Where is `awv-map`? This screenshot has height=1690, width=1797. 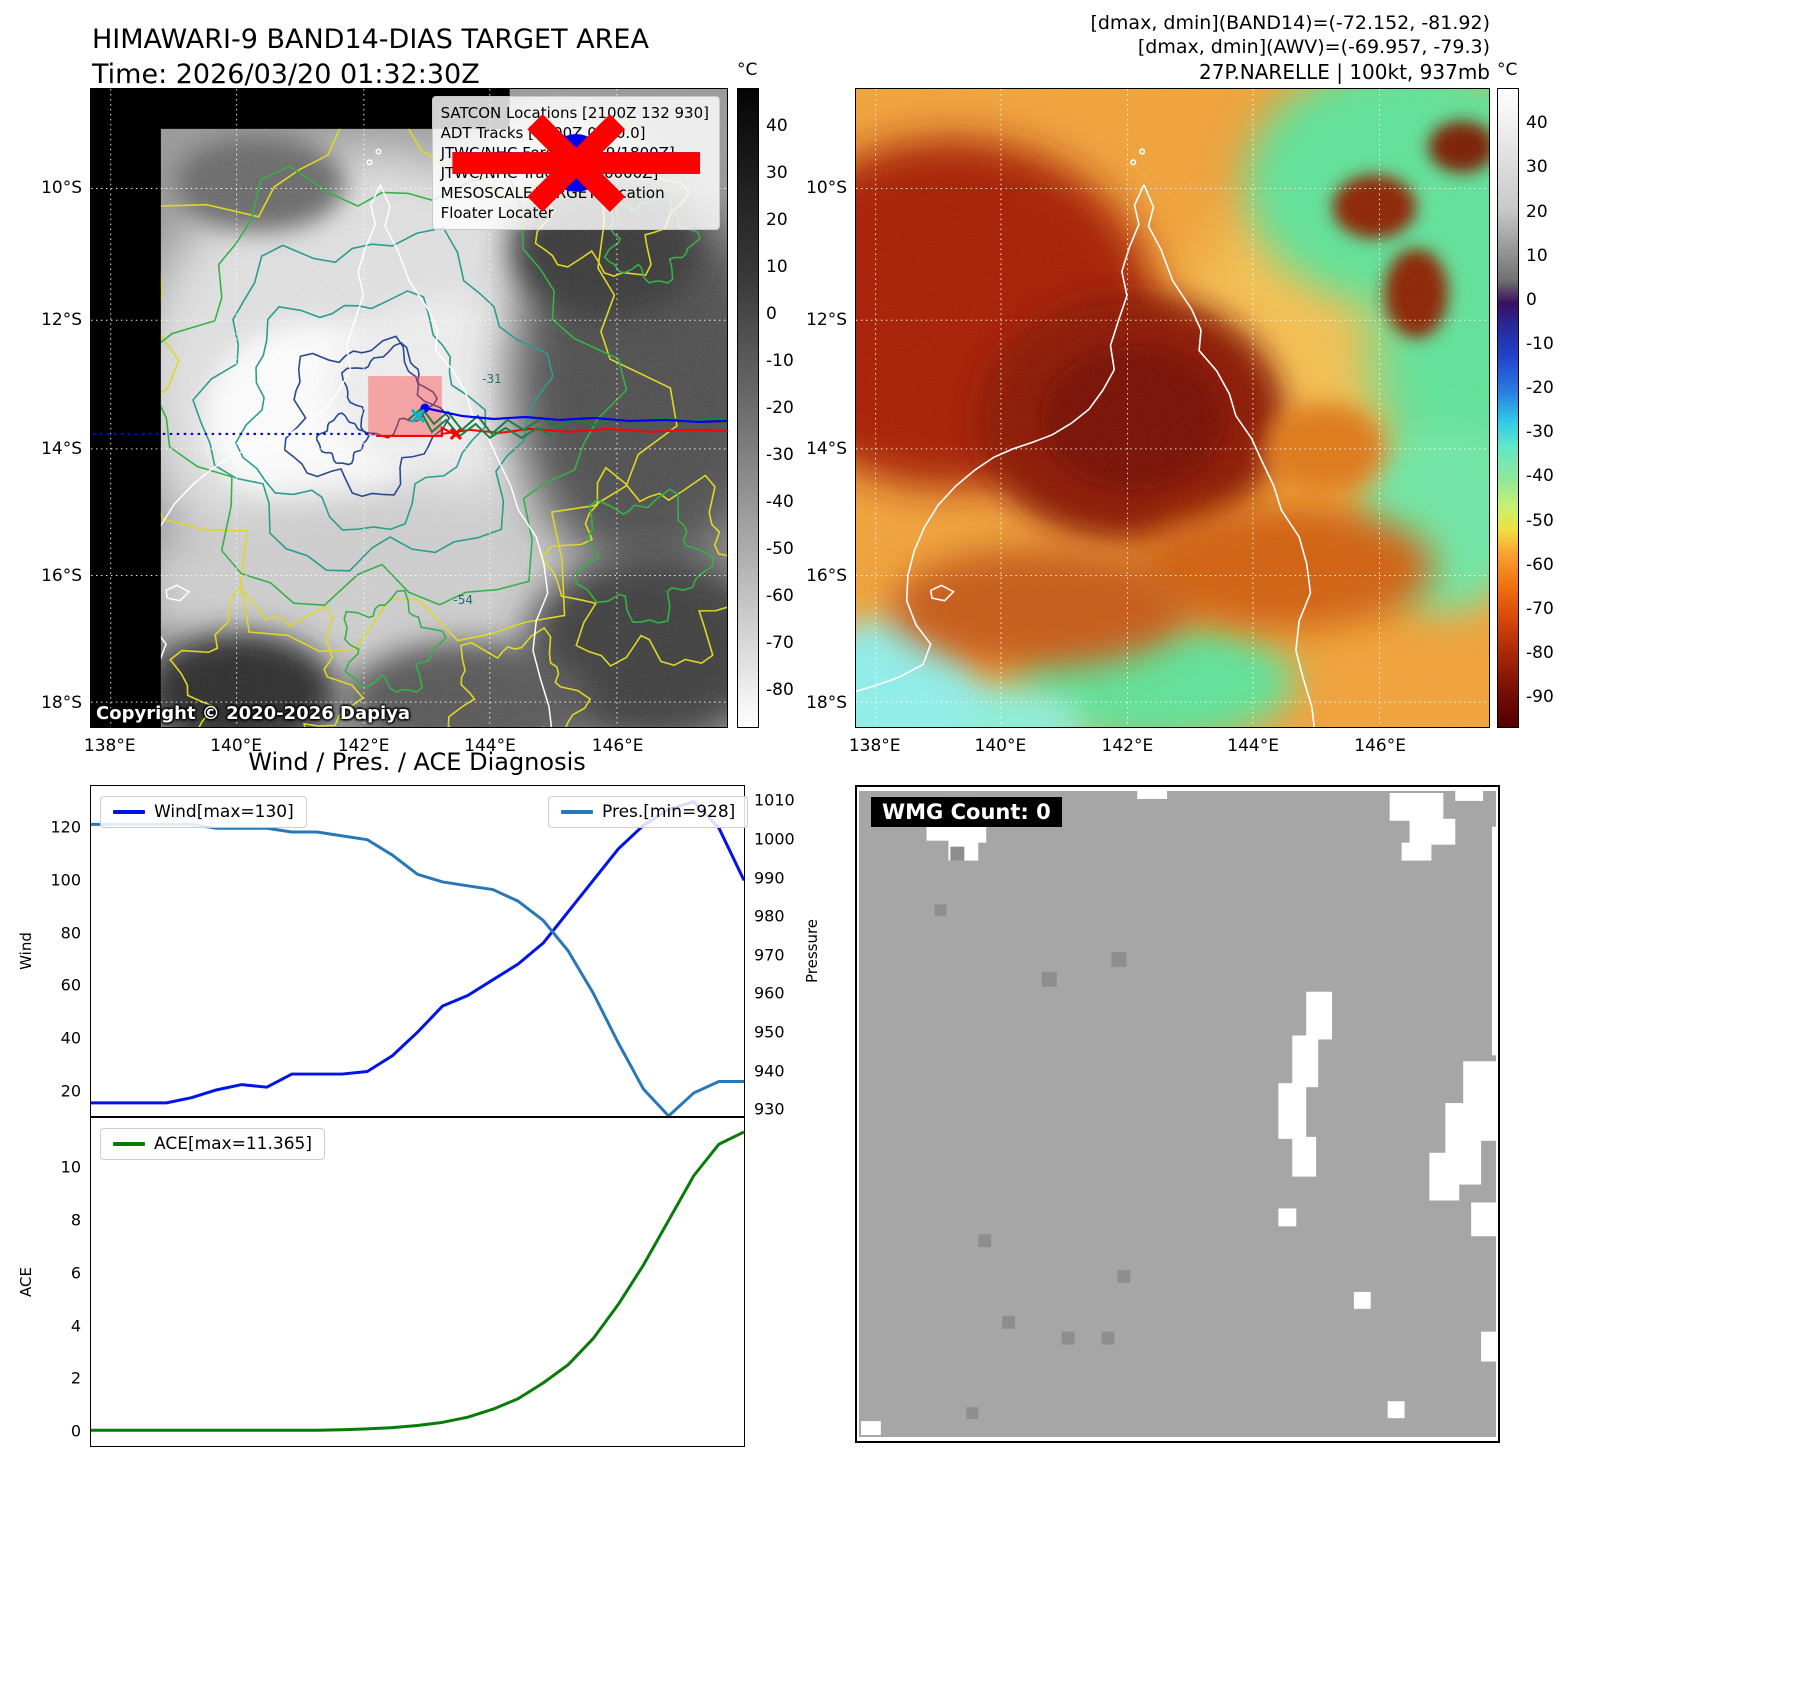 awv-map is located at coordinates (1172, 408).